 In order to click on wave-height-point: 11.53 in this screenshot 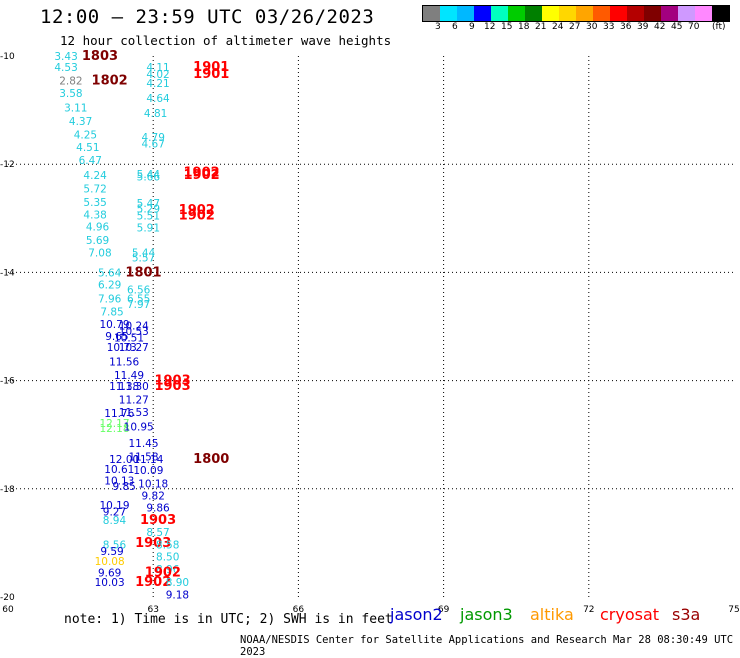, I will do `click(134, 413)`.